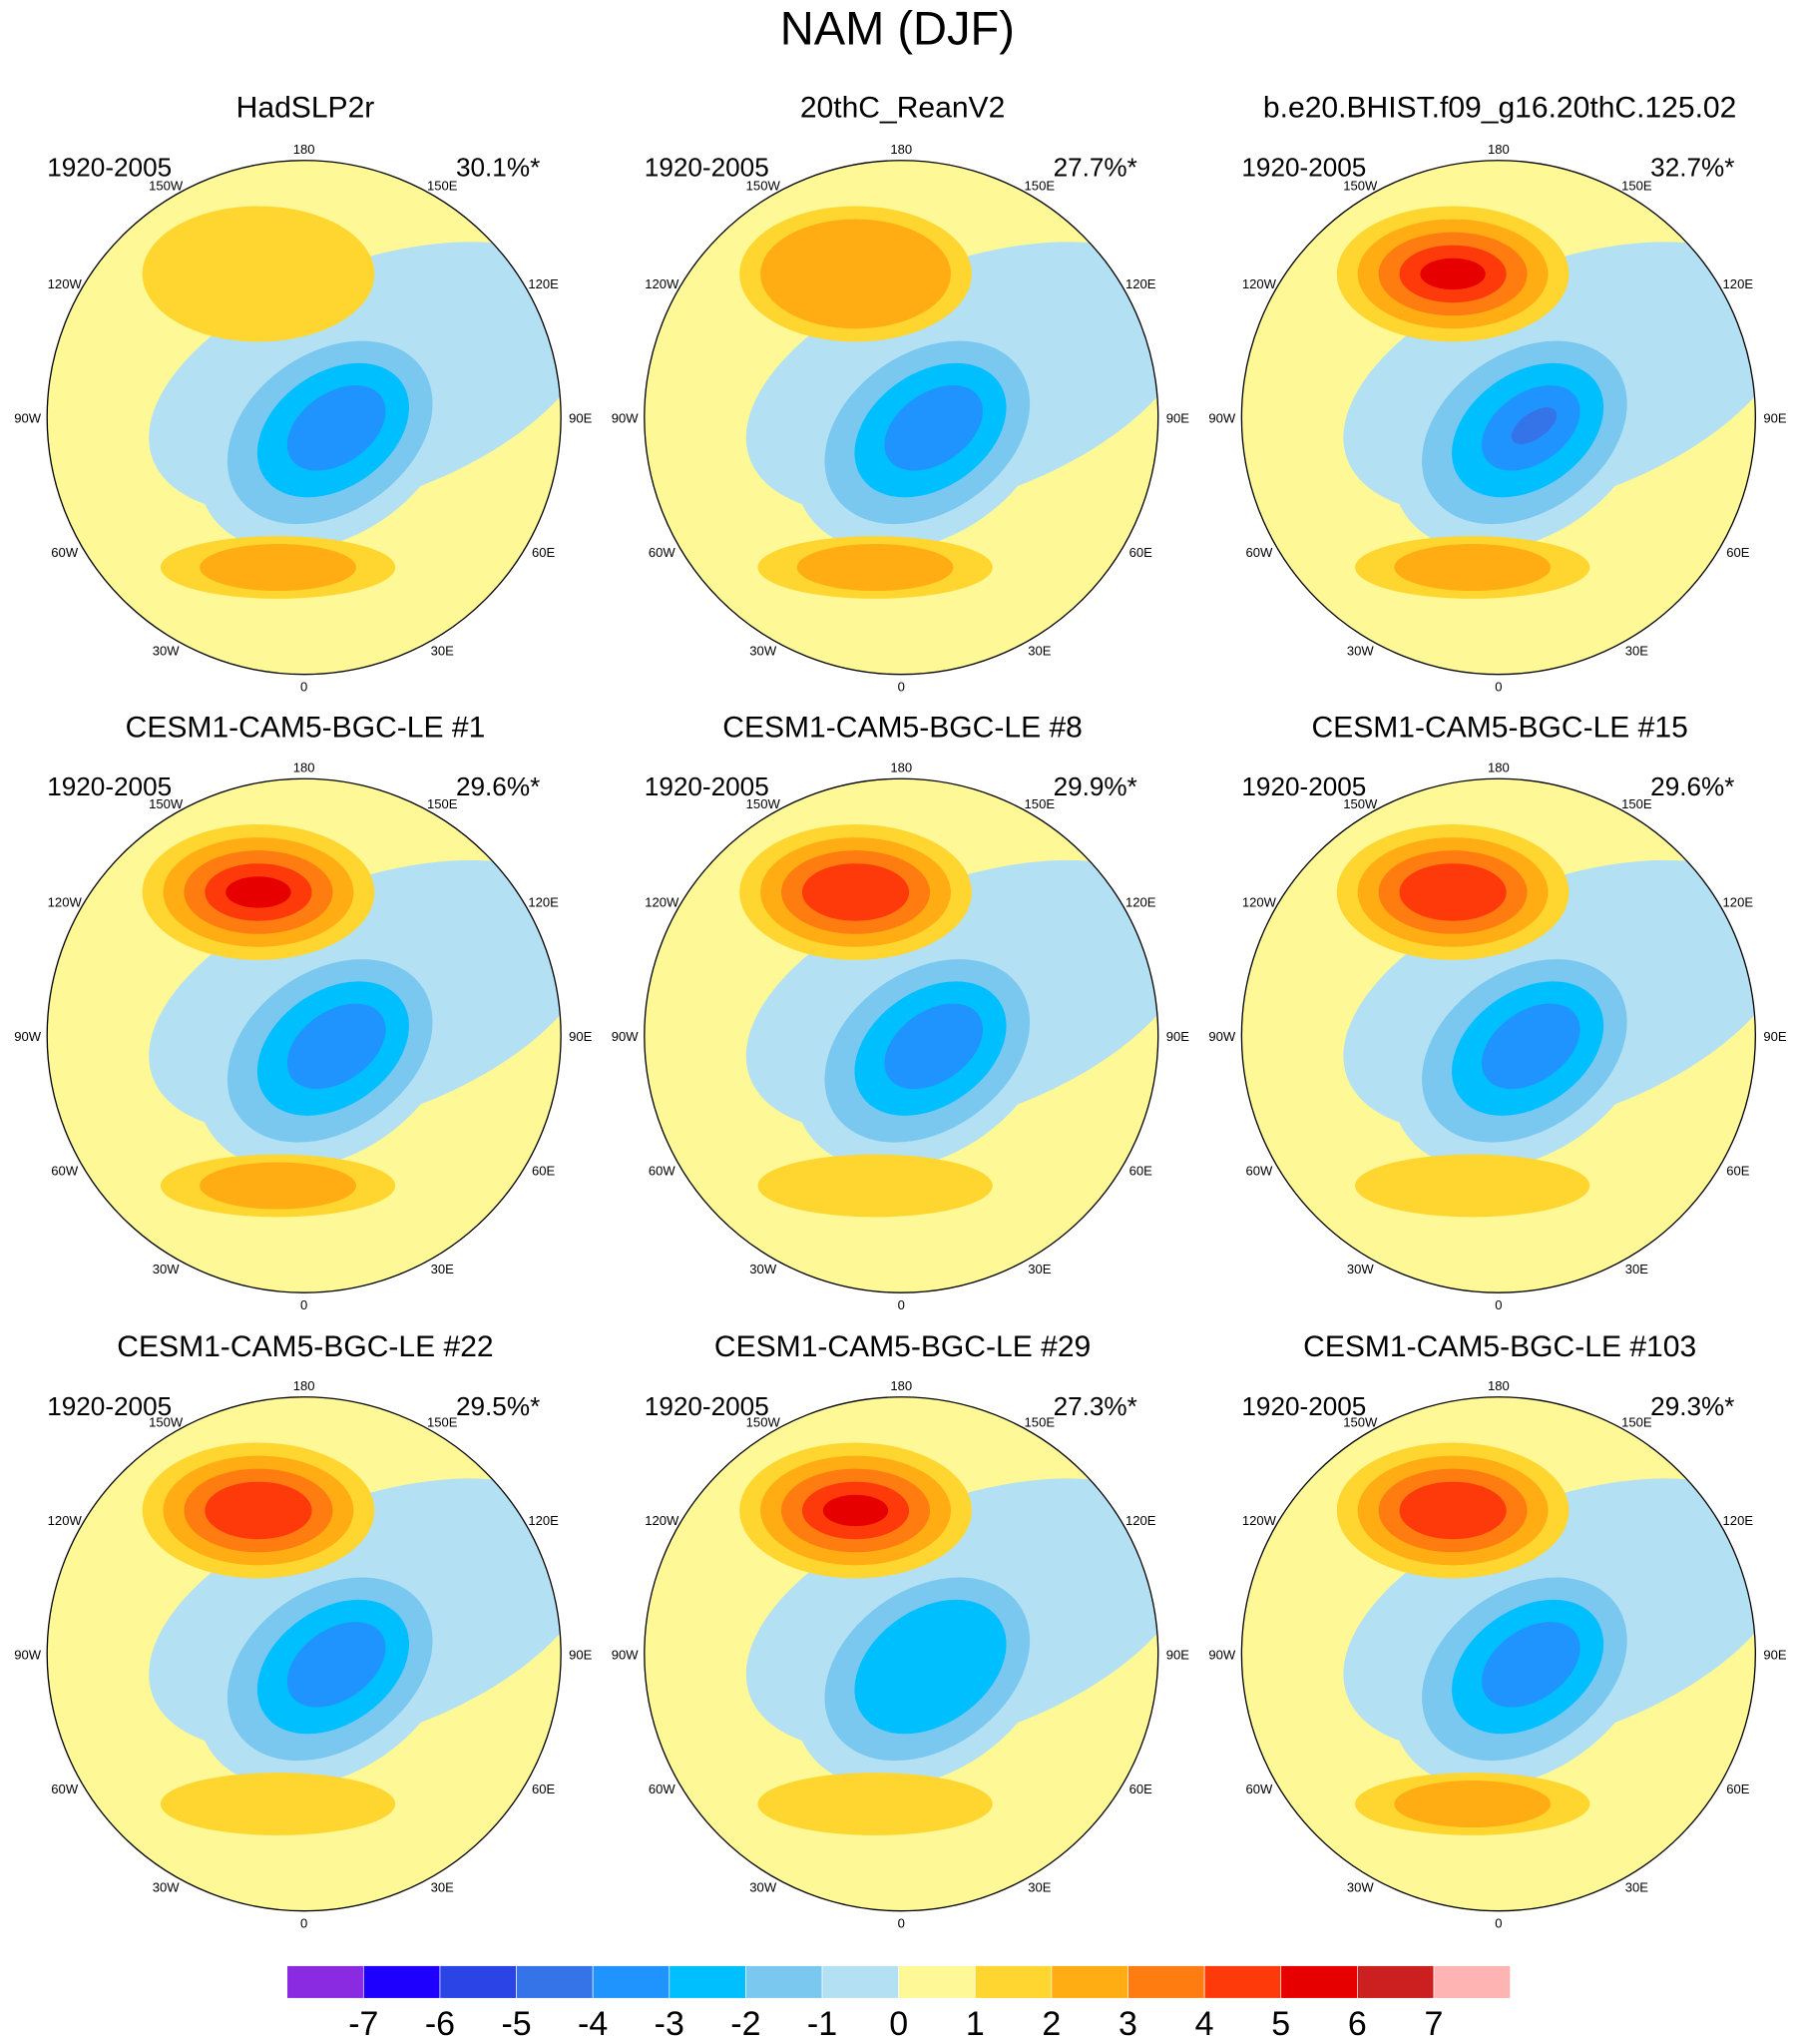 The width and height of the screenshot is (1796, 2044). Describe the element at coordinates (902, 108) in the screenshot. I see `panel-title: 20thC_ReanV2` at that location.